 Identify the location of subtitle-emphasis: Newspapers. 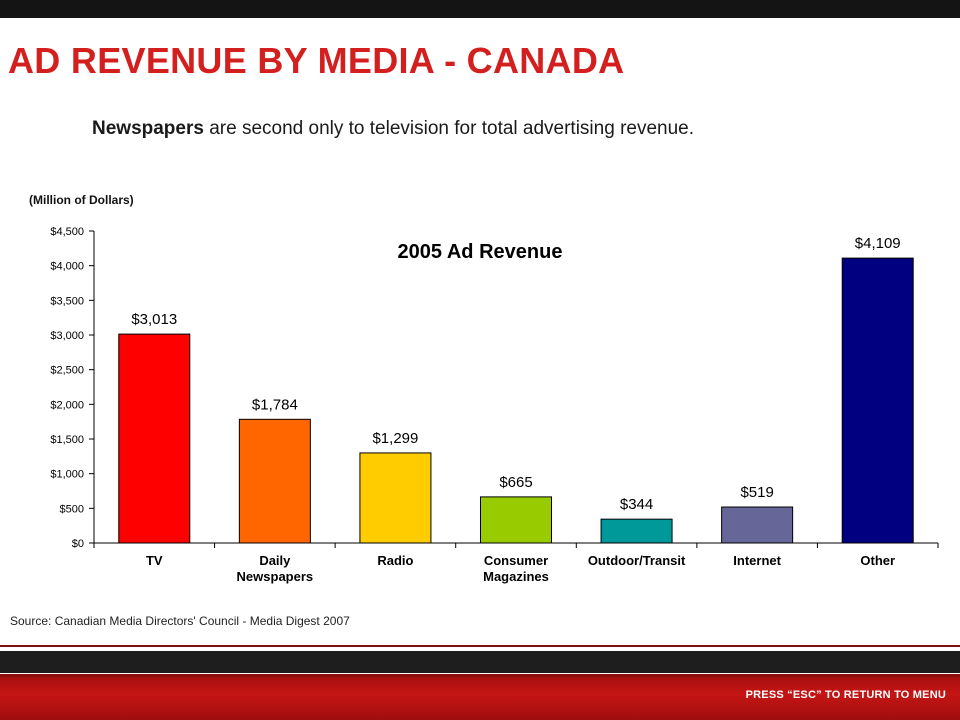
(148, 128).